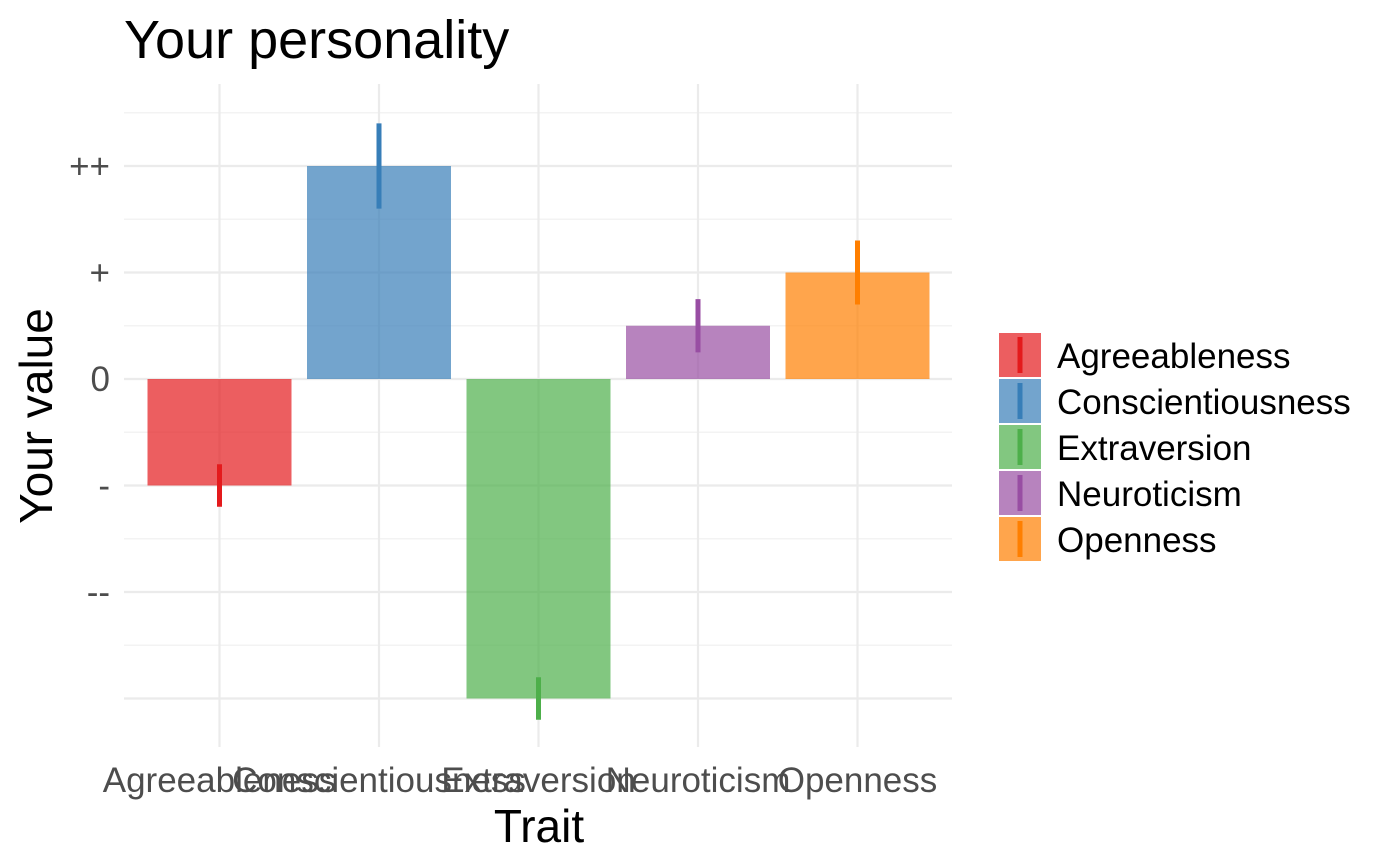 This screenshot has width=1400, height=866. Describe the element at coordinates (1149, 494) in the screenshot. I see `legend-label: Neuroticism` at that location.